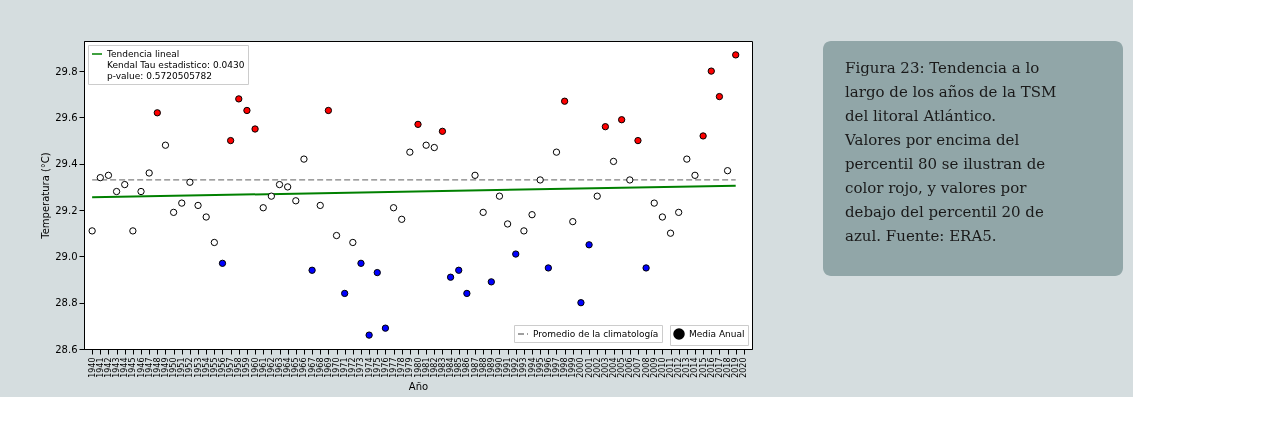  Describe the element at coordinates (467, 367) in the screenshot. I see `x-tick-label: 1986` at that location.